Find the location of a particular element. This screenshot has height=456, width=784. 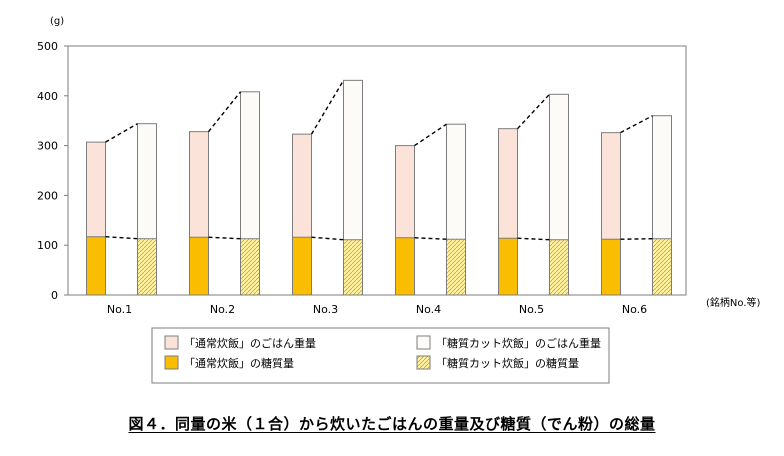

legend-label: 「通常炊飯」の糖質量 is located at coordinates (239, 363).